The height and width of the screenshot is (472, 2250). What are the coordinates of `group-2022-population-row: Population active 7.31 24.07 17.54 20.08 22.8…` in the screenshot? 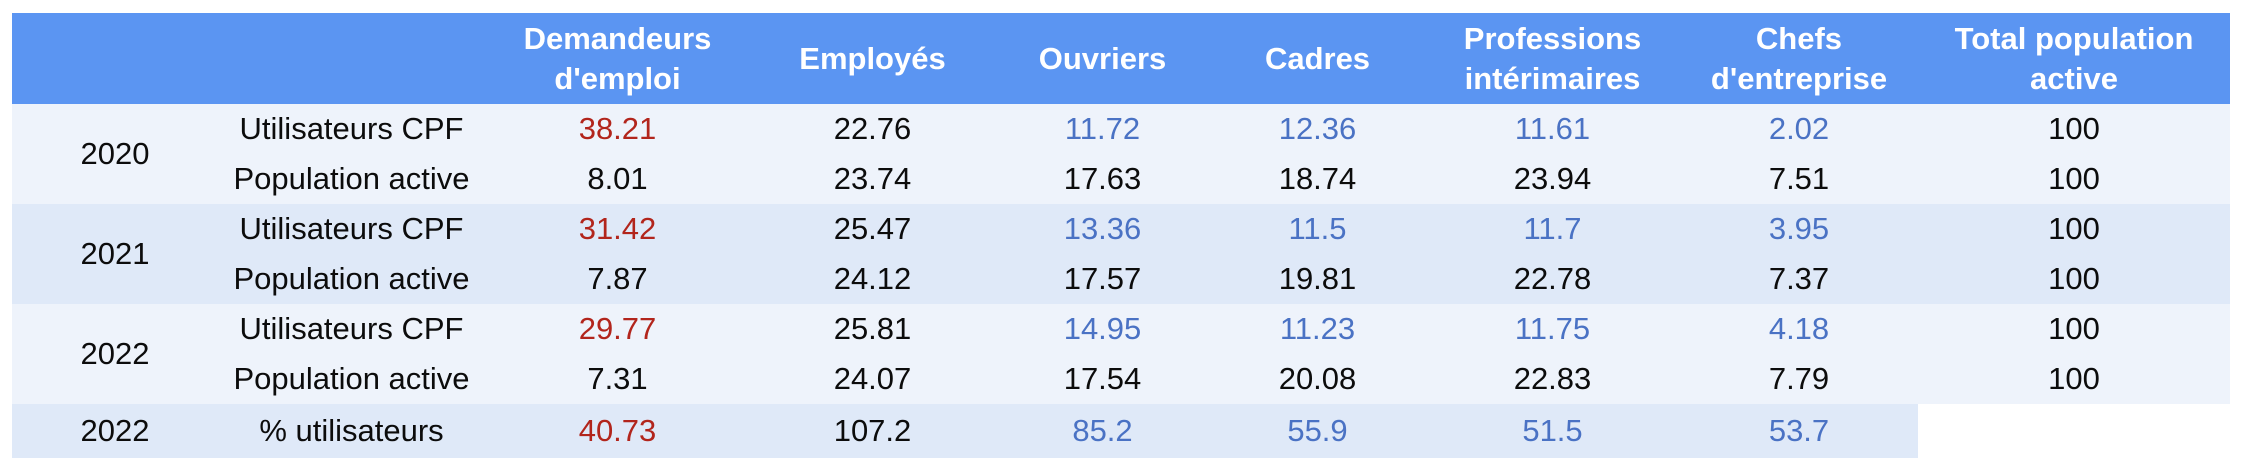 It's located at (1121, 379).